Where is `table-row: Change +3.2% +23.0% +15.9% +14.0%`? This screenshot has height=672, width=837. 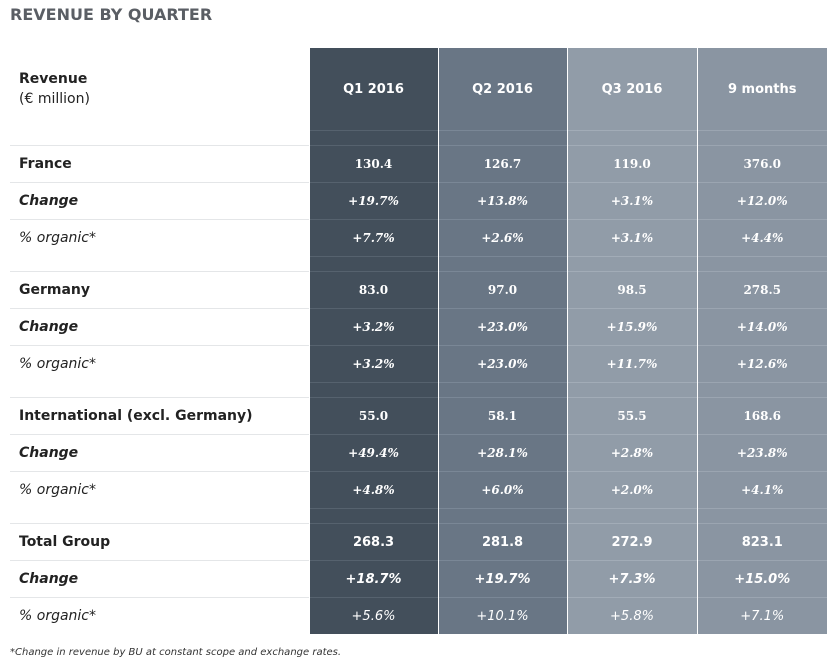
table-row: Change +3.2% +23.0% +15.9% +14.0% is located at coordinates (418, 327).